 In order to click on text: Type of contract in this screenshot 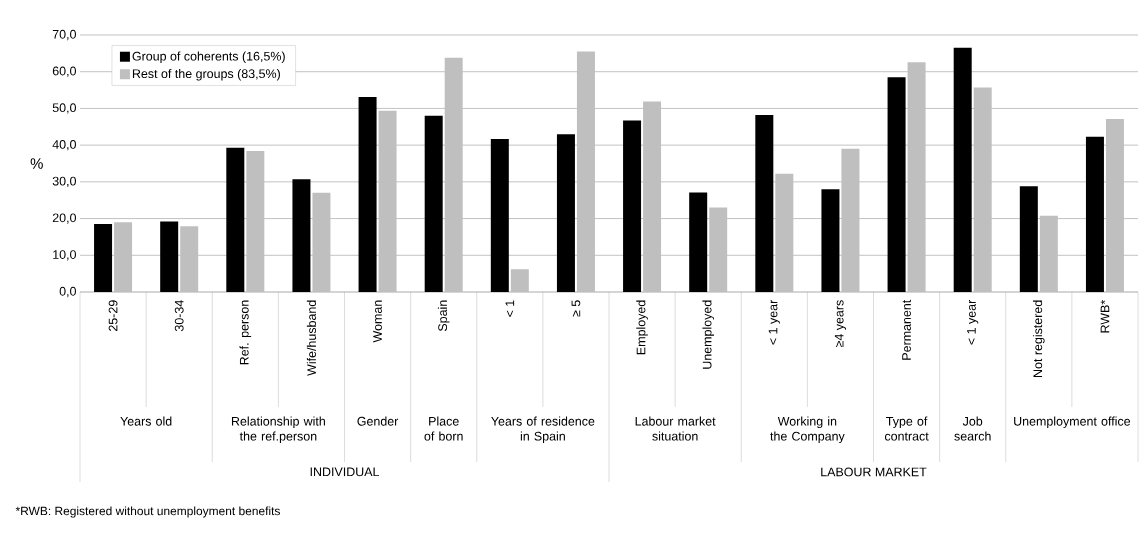, I will do `click(906, 428)`.